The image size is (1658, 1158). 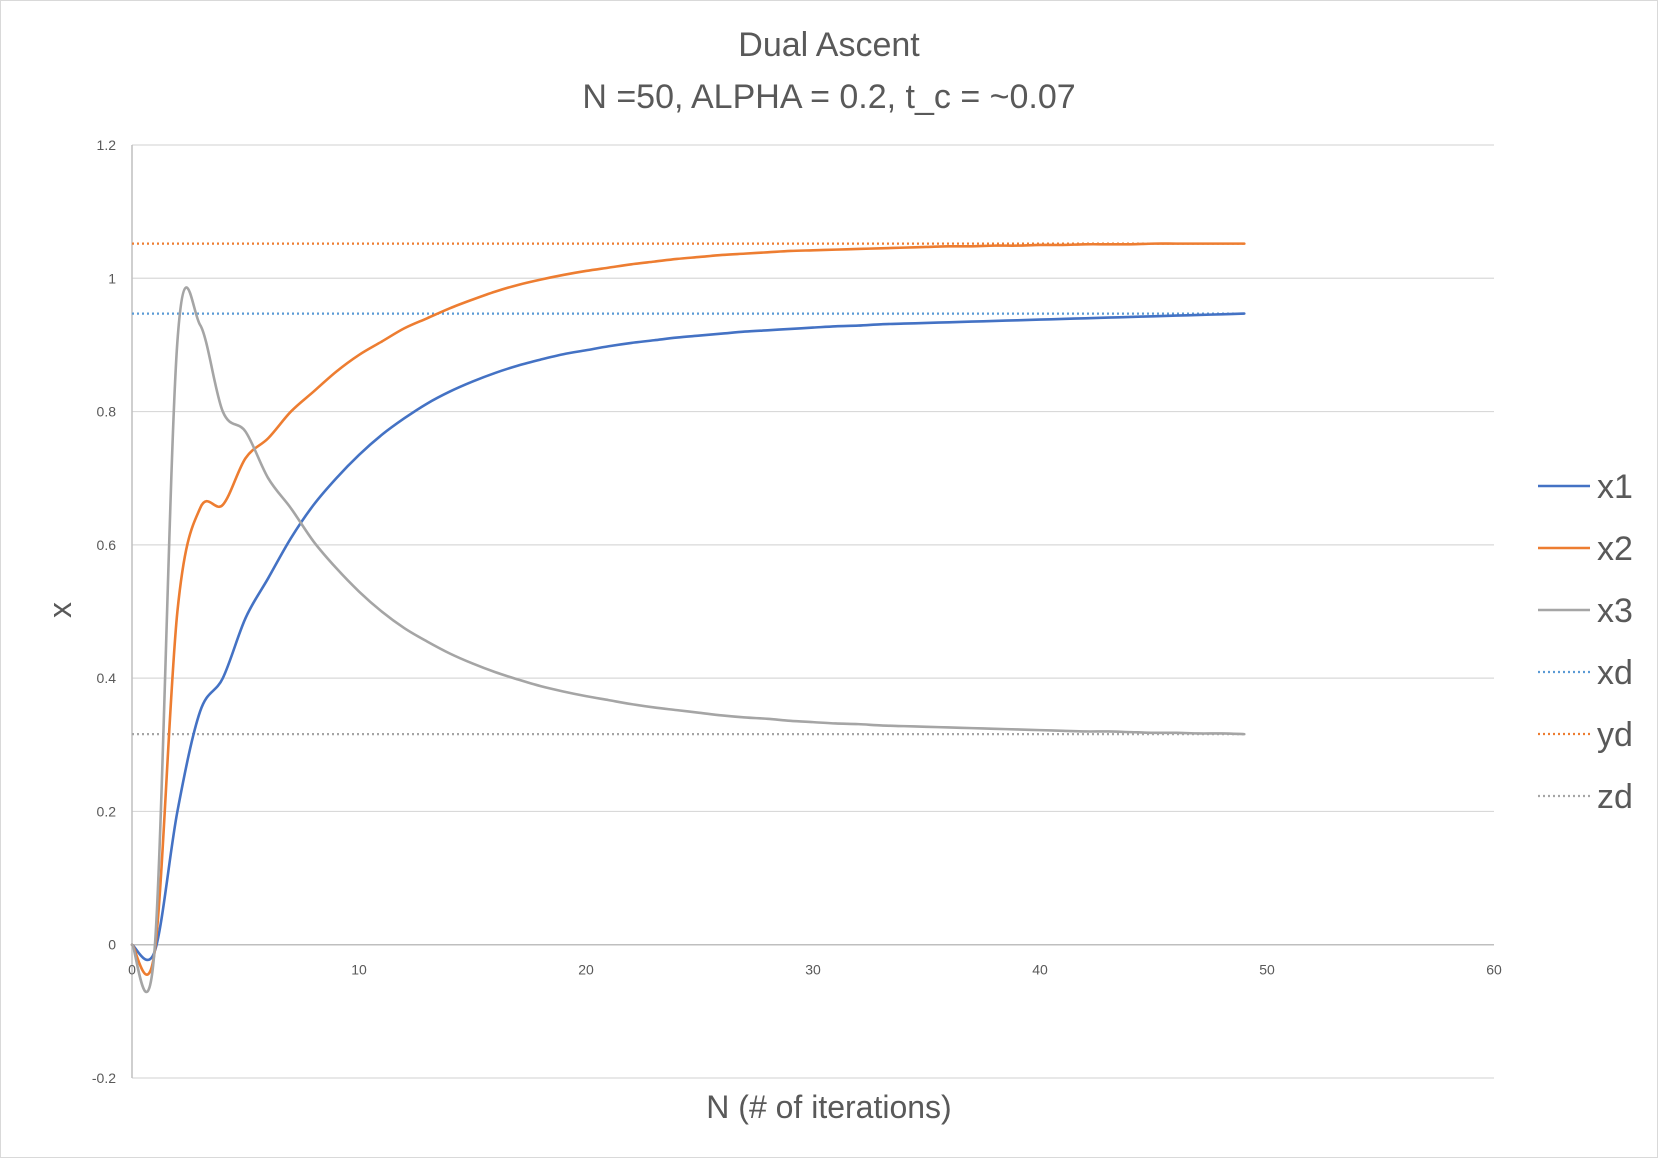 What do you see at coordinates (828, 1107) in the screenshot?
I see `x-axis-title: N (# of iterations)` at bounding box center [828, 1107].